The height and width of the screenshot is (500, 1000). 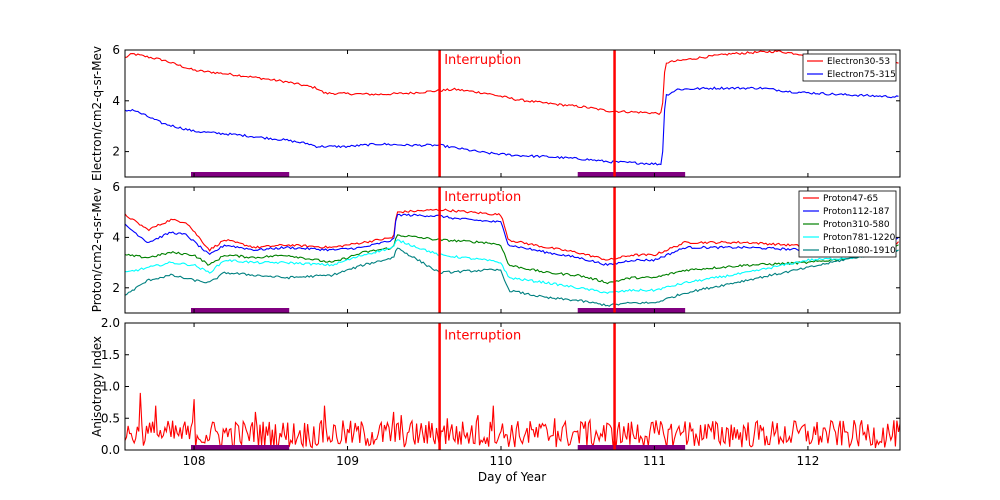 What do you see at coordinates (859, 238) in the screenshot?
I see `legend-entry-1-3: Proton781-1220` at bounding box center [859, 238].